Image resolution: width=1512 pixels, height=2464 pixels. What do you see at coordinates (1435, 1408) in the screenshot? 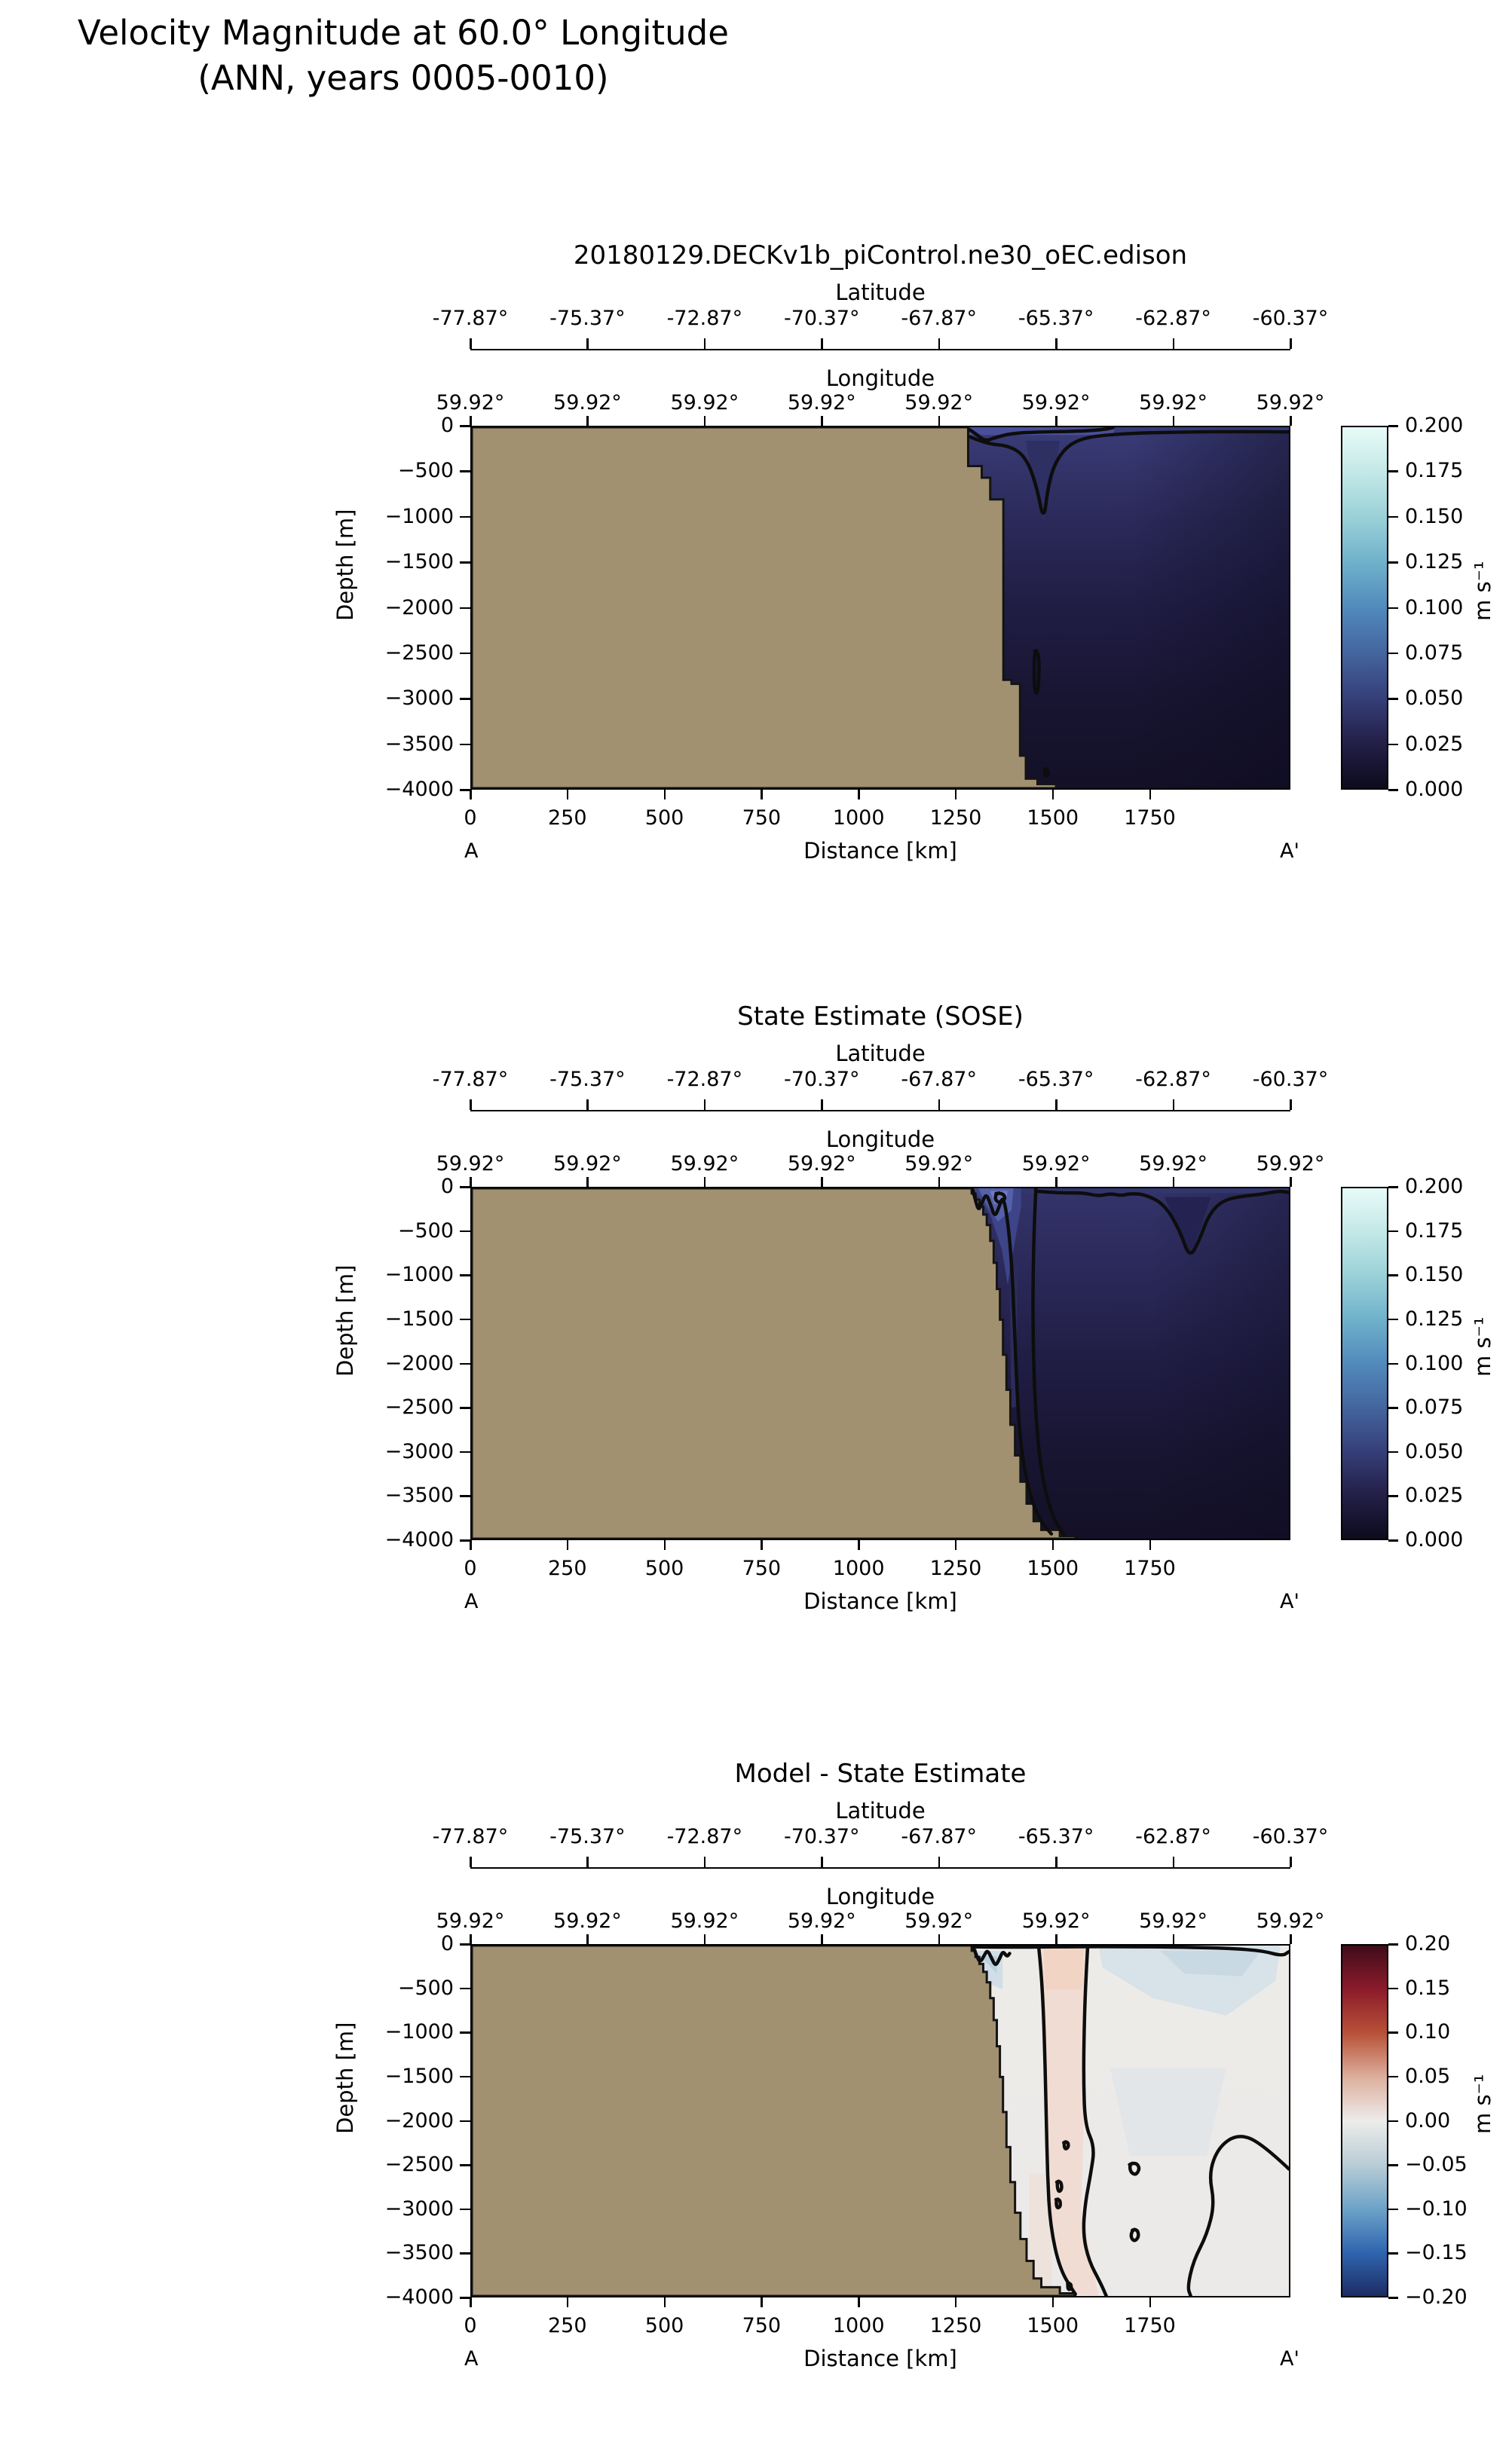
I see `colorbar-tick-label: 0.075` at bounding box center [1435, 1408].